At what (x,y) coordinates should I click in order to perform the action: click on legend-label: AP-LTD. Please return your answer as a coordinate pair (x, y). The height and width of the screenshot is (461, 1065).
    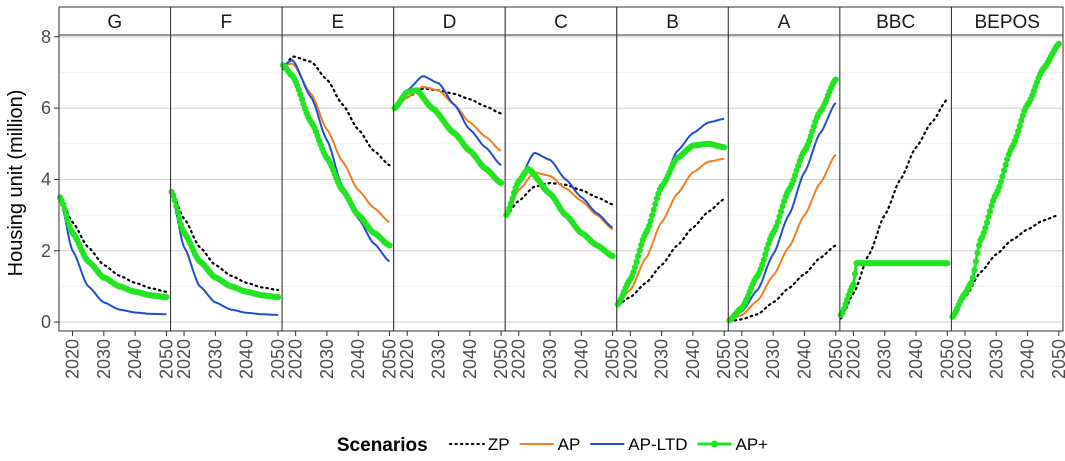
    Looking at the image, I should click on (657, 444).